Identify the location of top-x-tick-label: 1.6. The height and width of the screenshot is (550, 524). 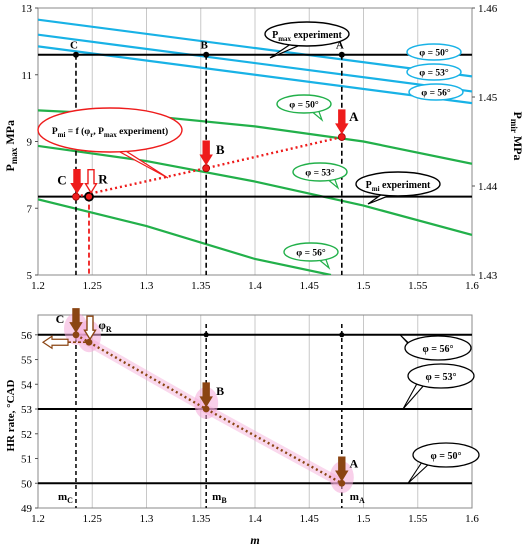
(472, 286).